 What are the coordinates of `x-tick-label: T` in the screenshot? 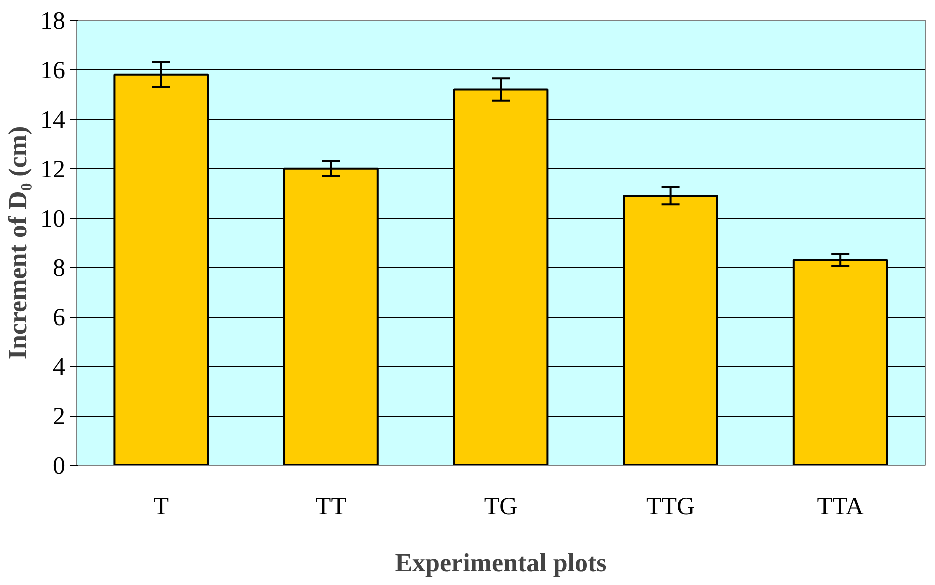 It's located at (162, 507).